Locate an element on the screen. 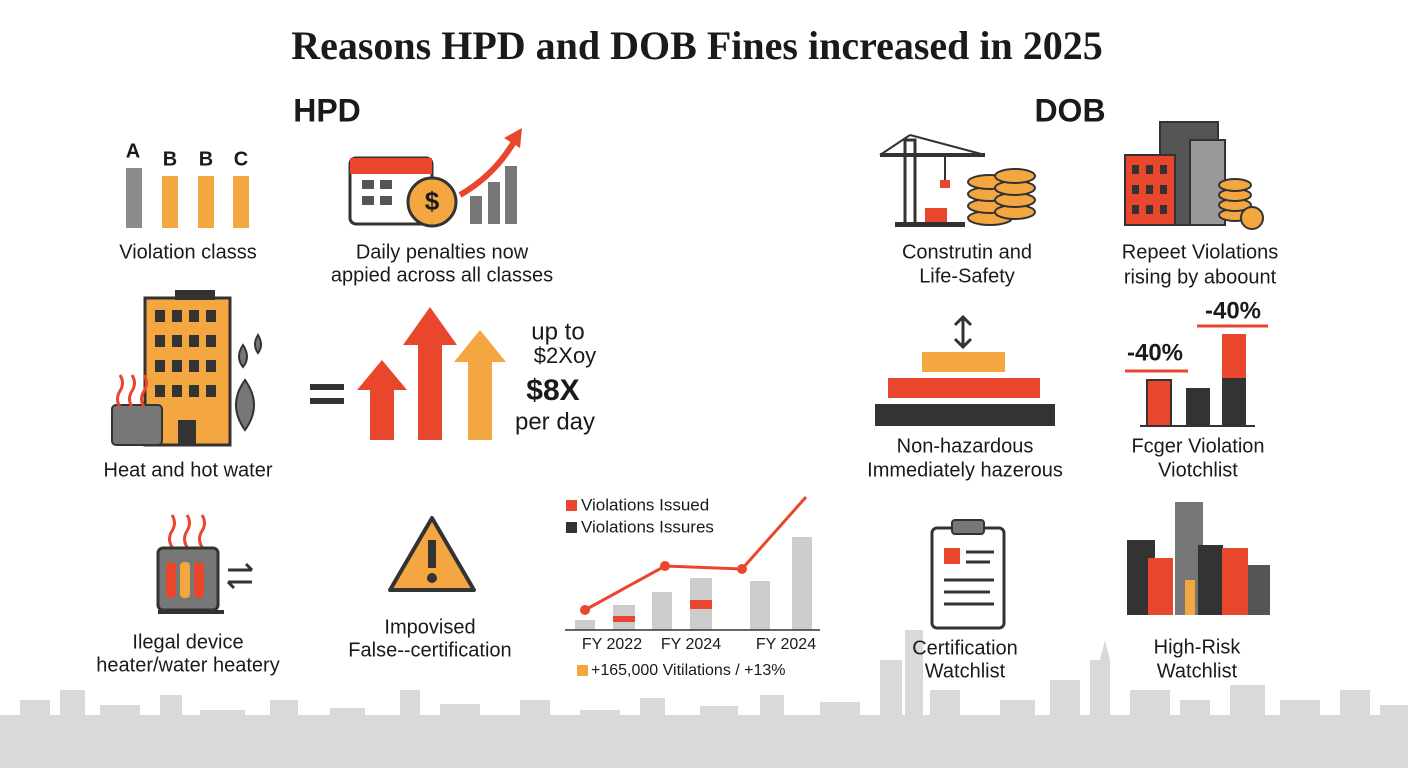 This screenshot has width=1408, height=768. label: Non-hazardous is located at coordinates (965, 446).